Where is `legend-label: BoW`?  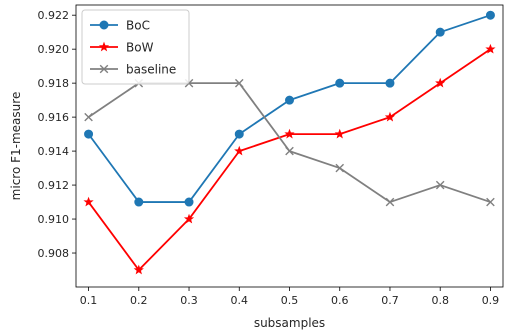 legend-label: BoW is located at coordinates (140, 48).